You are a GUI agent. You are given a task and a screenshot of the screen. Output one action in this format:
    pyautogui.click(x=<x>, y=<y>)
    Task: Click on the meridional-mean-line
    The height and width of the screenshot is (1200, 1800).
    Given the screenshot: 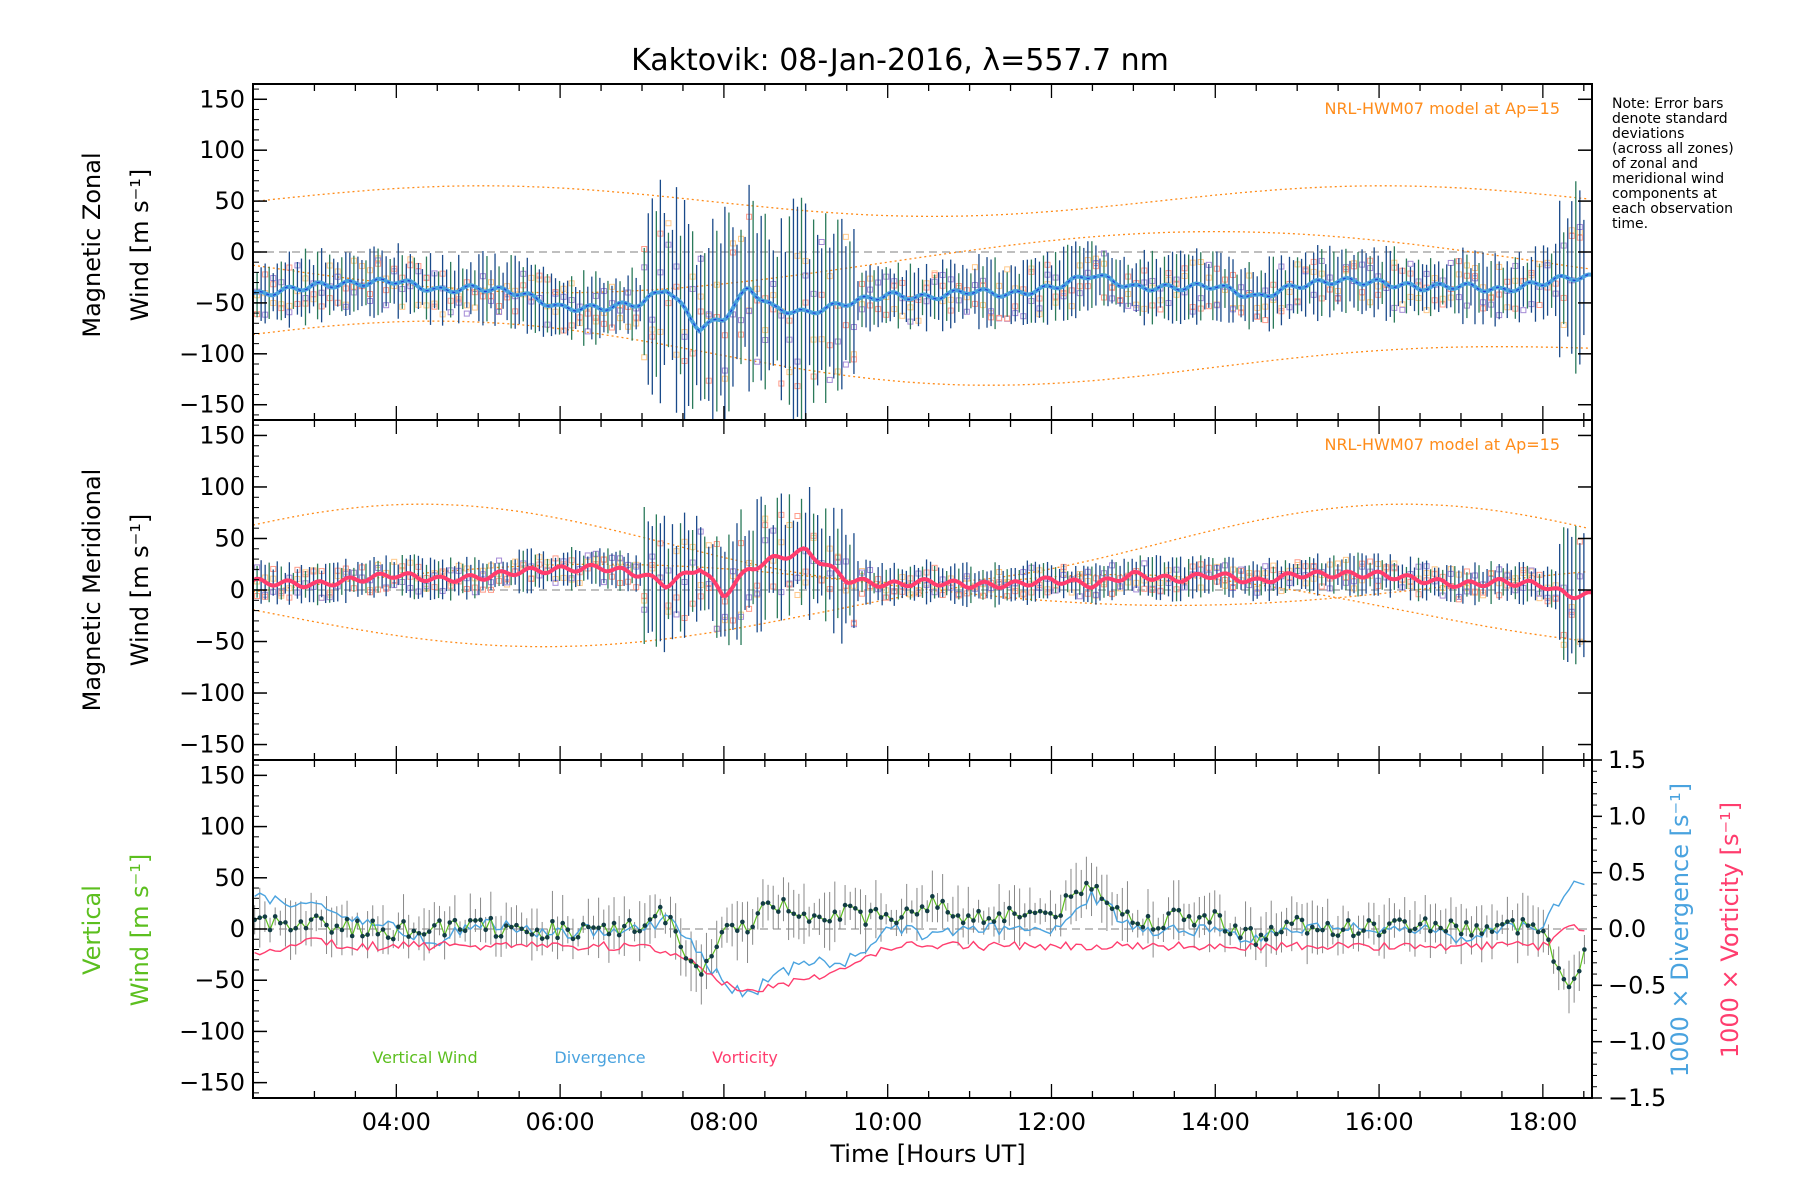 What is the action you would take?
    pyautogui.click(x=922, y=573)
    